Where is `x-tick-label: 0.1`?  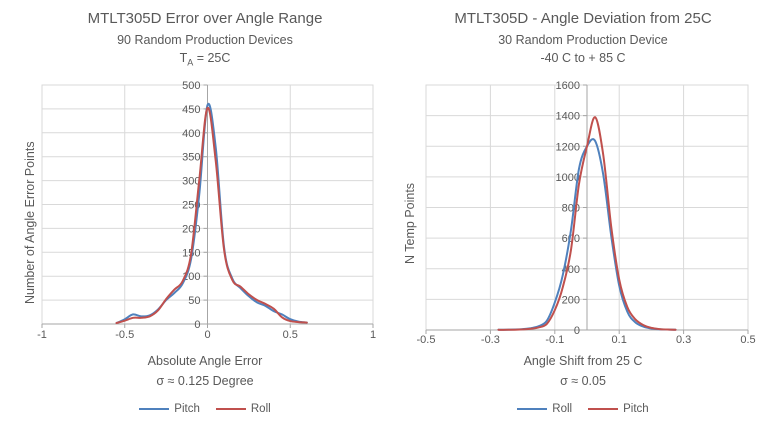 x-tick-label: 0.1 is located at coordinates (619, 340).